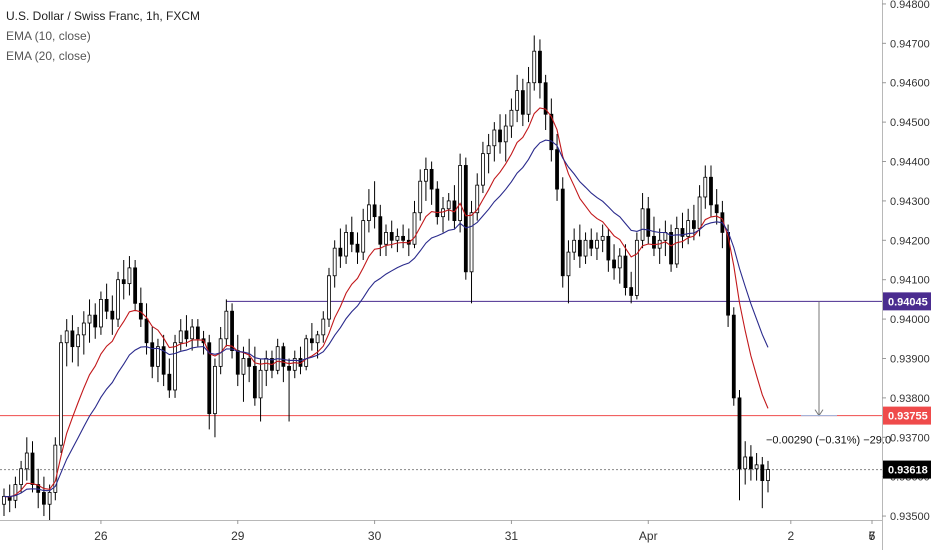 The height and width of the screenshot is (550, 932). Describe the element at coordinates (828, 374) in the screenshot. I see `measure-tool: −0.00290 (−0.31%) −29.0` at that location.